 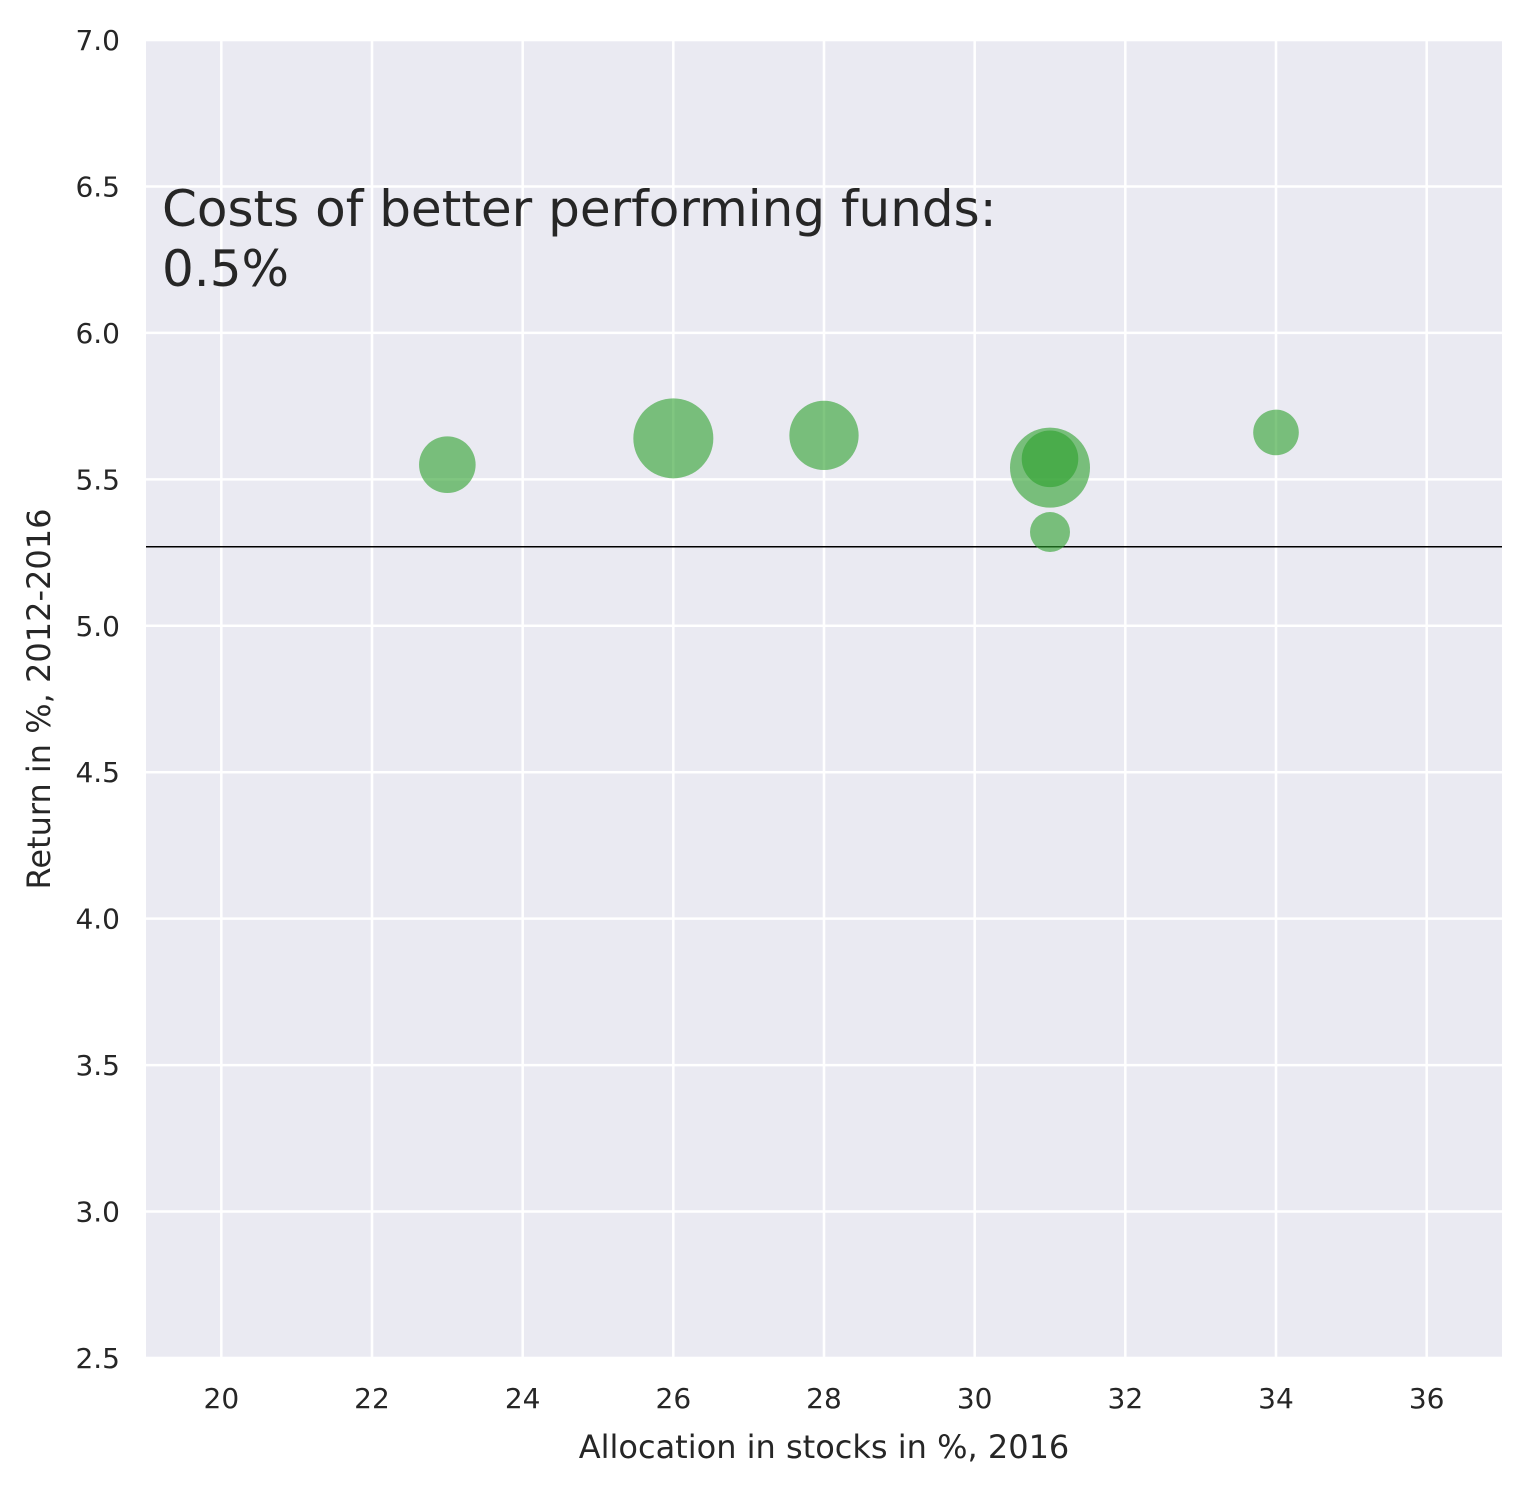 I want to click on y-tick-label: 5.0, so click(x=97, y=626).